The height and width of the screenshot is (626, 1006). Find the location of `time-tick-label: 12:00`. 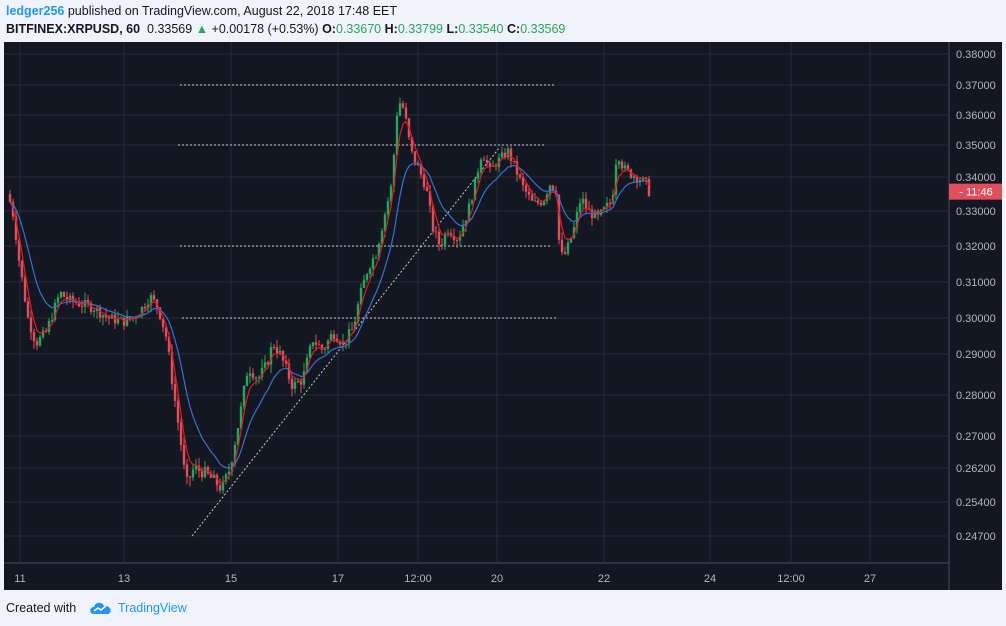

time-tick-label: 12:00 is located at coordinates (418, 579).